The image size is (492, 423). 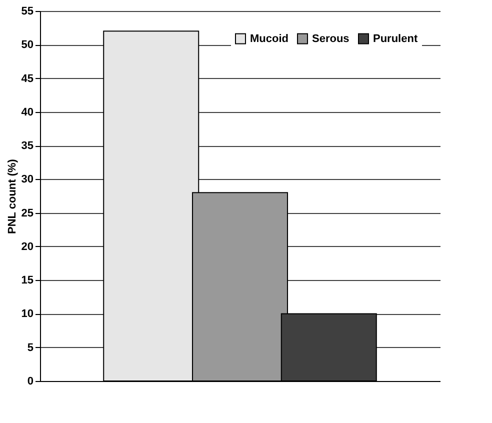 What do you see at coordinates (27, 78) in the screenshot?
I see `y-tick-label: 45` at bounding box center [27, 78].